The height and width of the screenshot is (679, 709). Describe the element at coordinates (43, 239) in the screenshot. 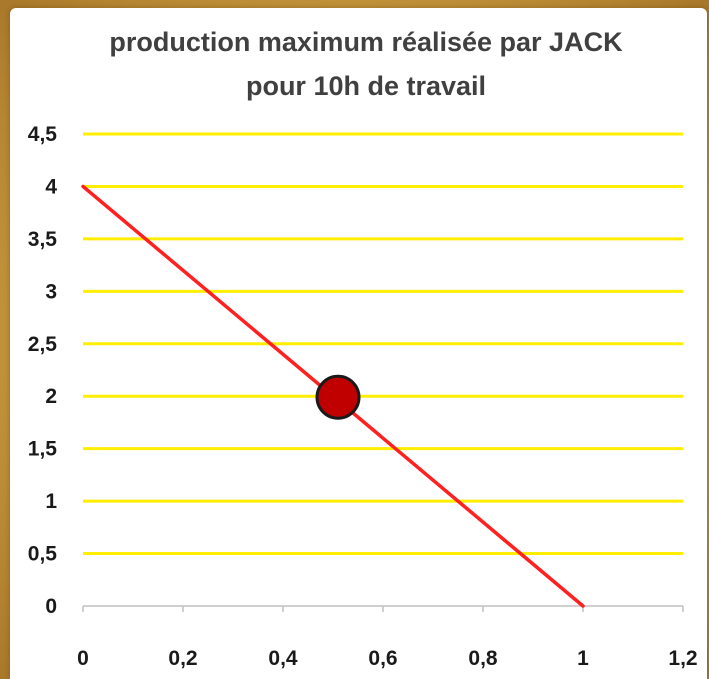

I see `y-tick-label: 3,5` at that location.